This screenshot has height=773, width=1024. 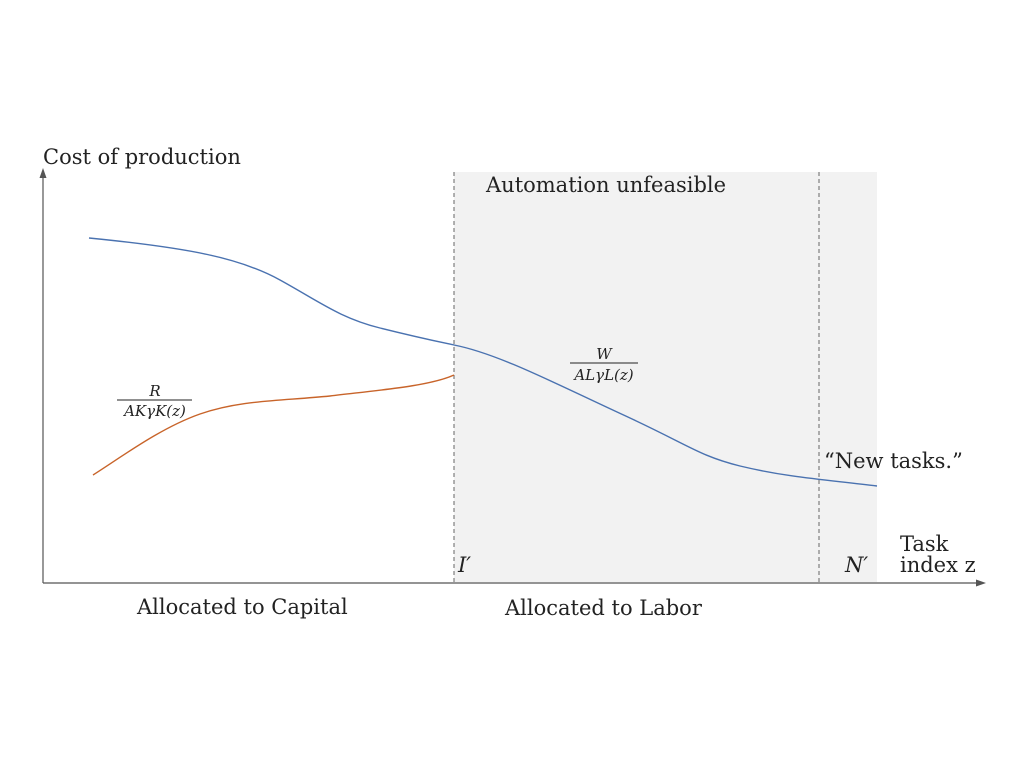 I want to click on allocated-to-labor-label: Allocated to Labor, so click(x=603, y=608).